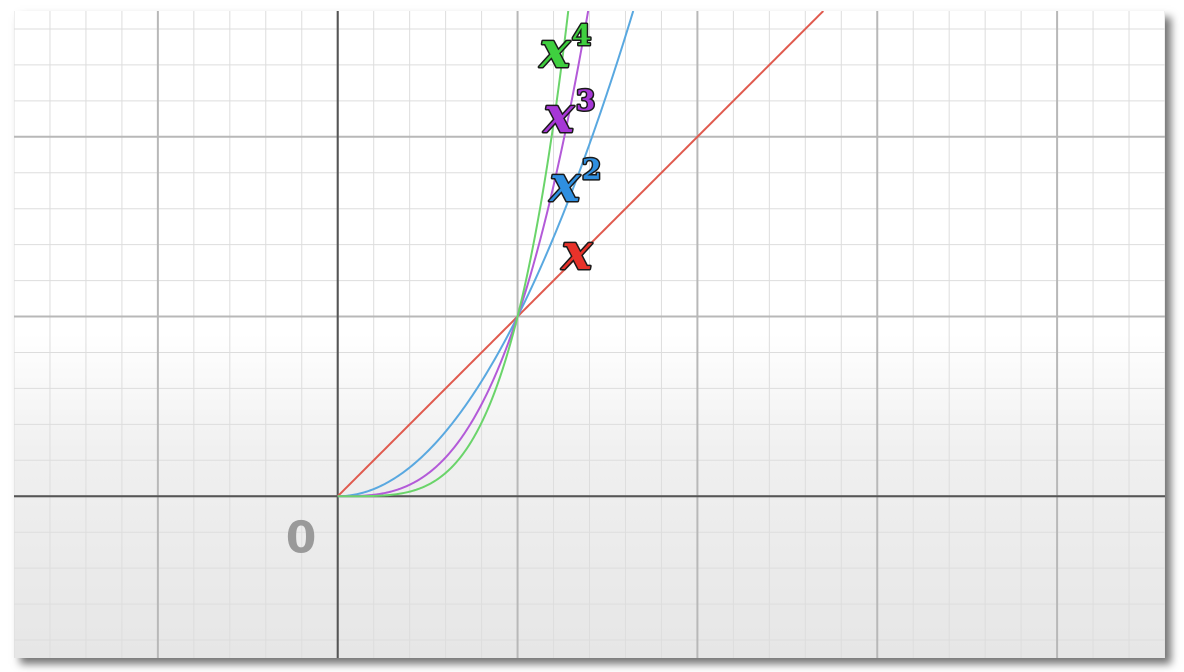 The width and height of the screenshot is (1184, 672). I want to click on series-line-x4, so click(453, 254).